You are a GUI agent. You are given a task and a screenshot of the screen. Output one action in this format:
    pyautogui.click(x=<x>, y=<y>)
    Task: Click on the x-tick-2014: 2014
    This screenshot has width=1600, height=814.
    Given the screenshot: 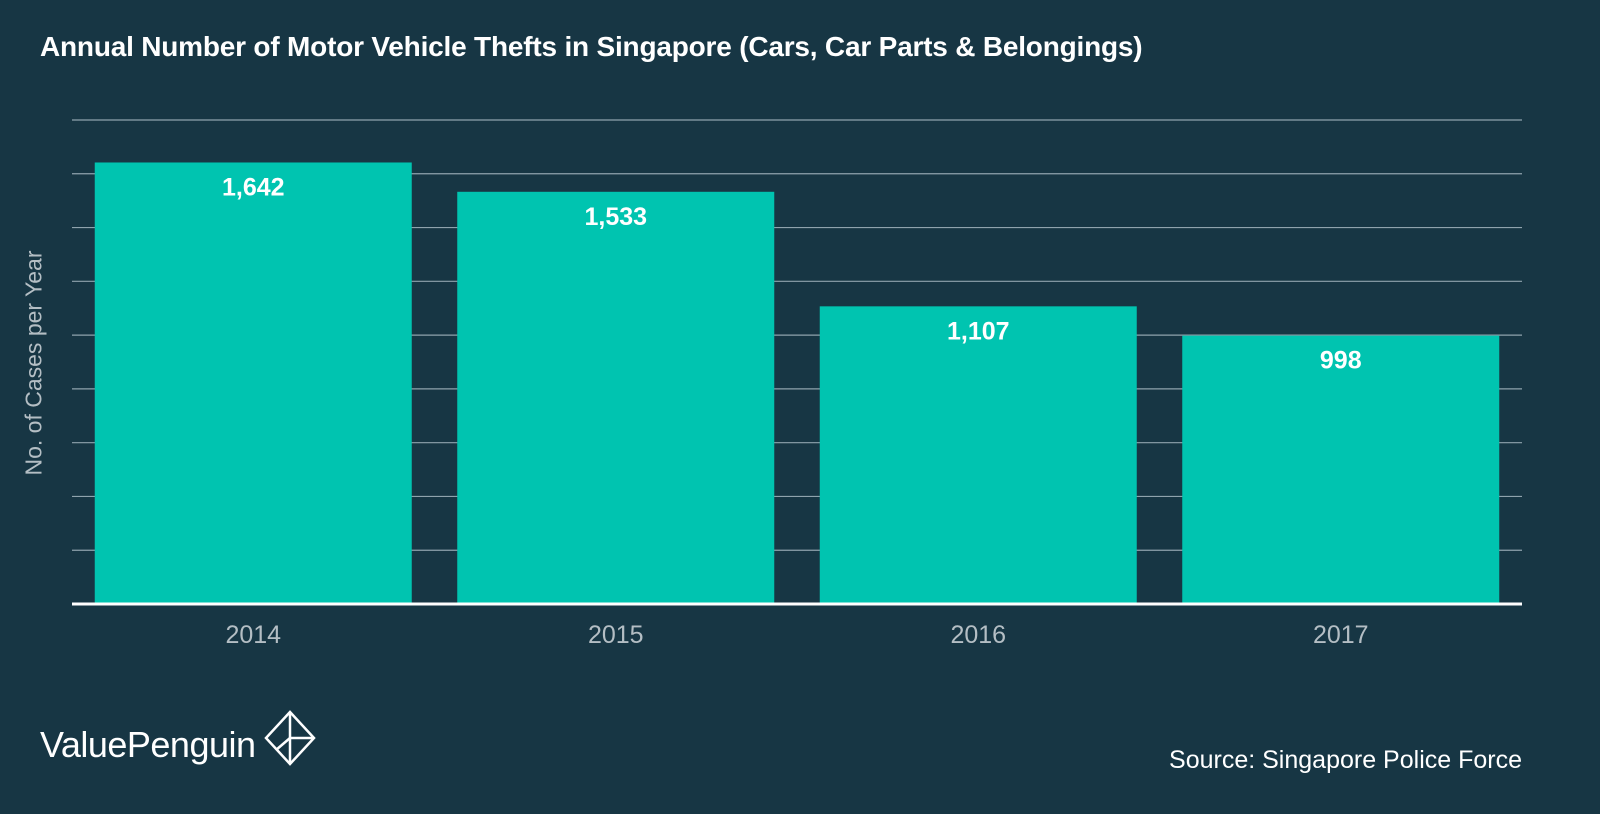 What is the action you would take?
    pyautogui.click(x=253, y=635)
    